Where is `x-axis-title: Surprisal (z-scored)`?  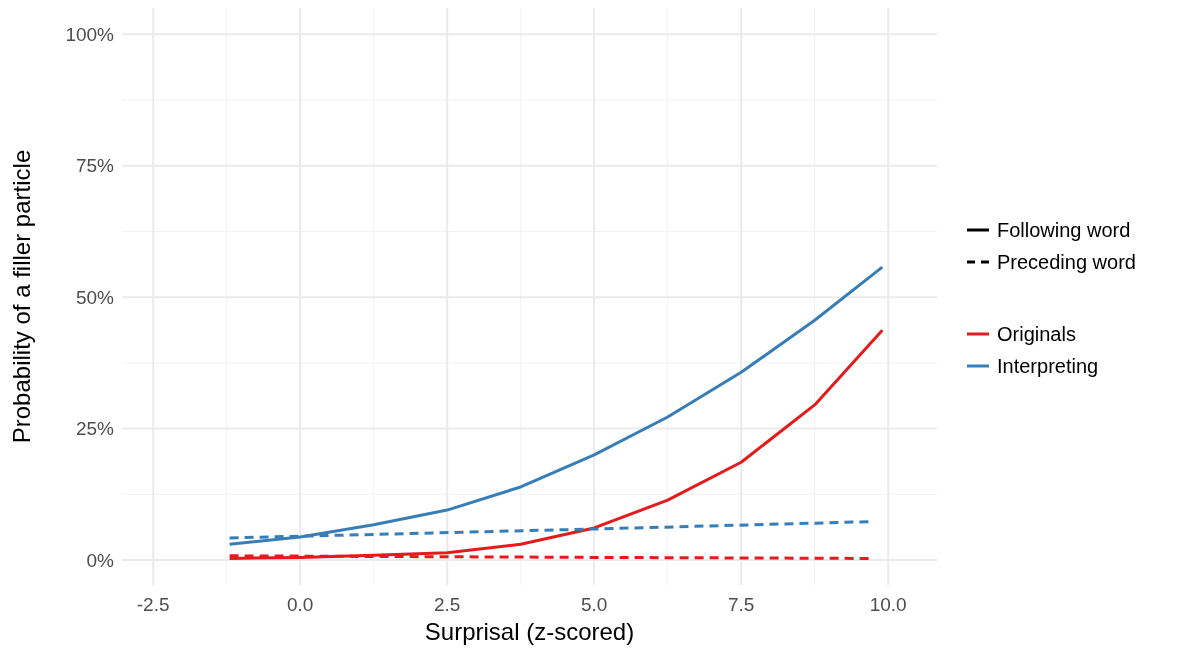
x-axis-title: Surprisal (z-scored) is located at coordinates (529, 631).